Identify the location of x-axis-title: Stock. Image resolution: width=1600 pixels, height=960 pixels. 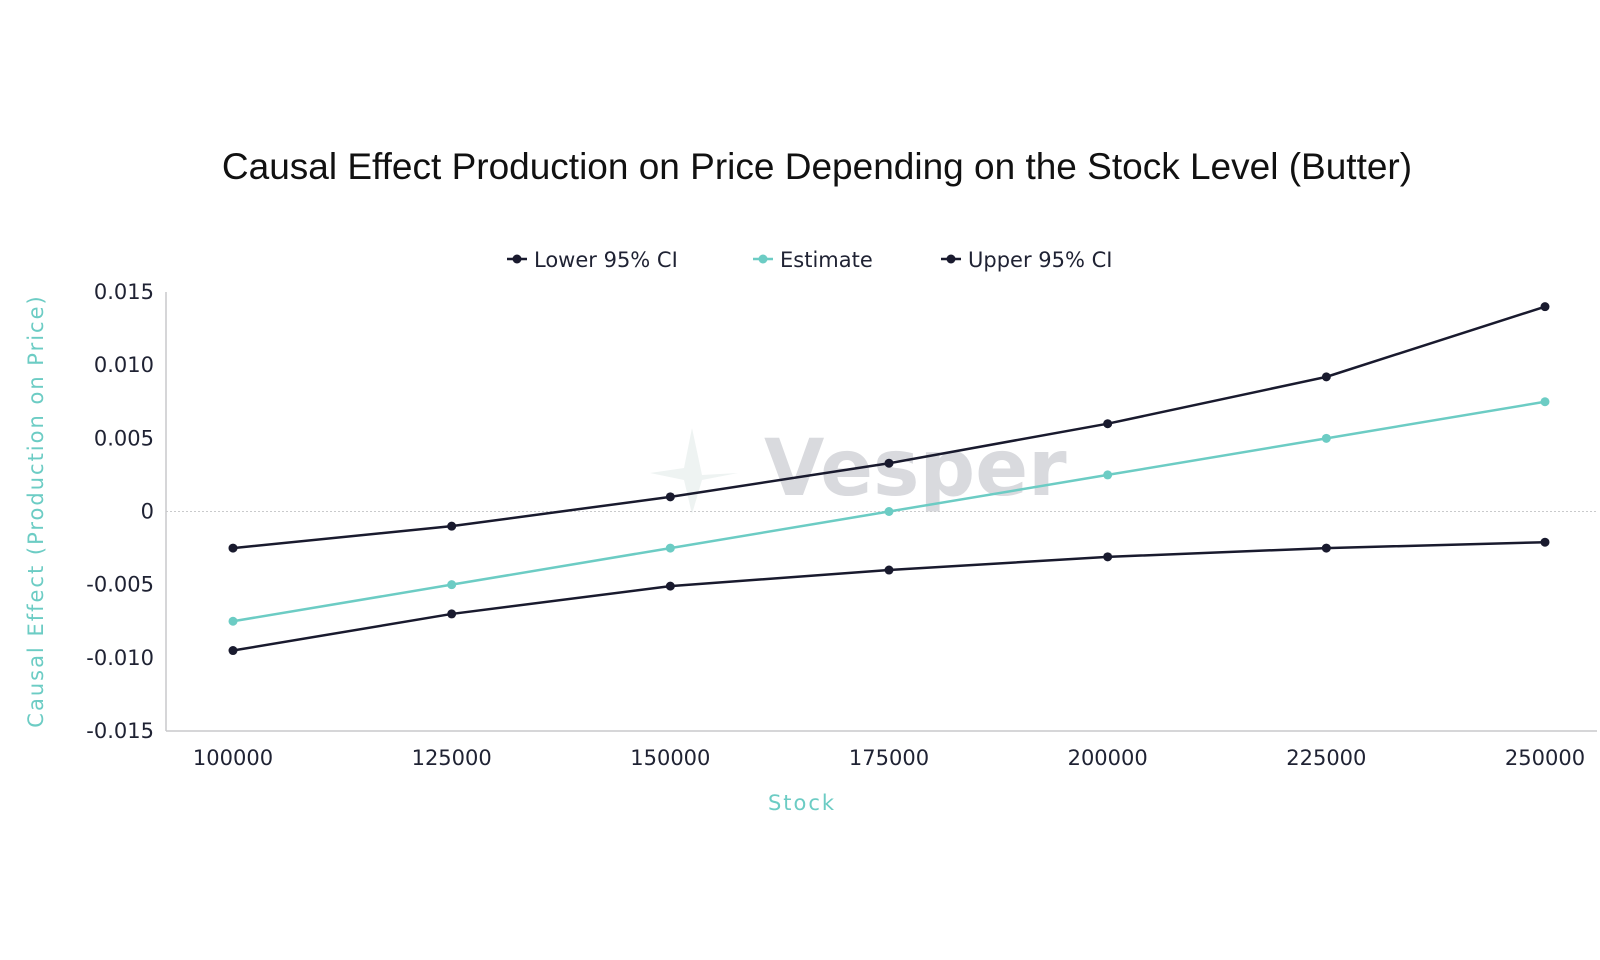
(802, 803).